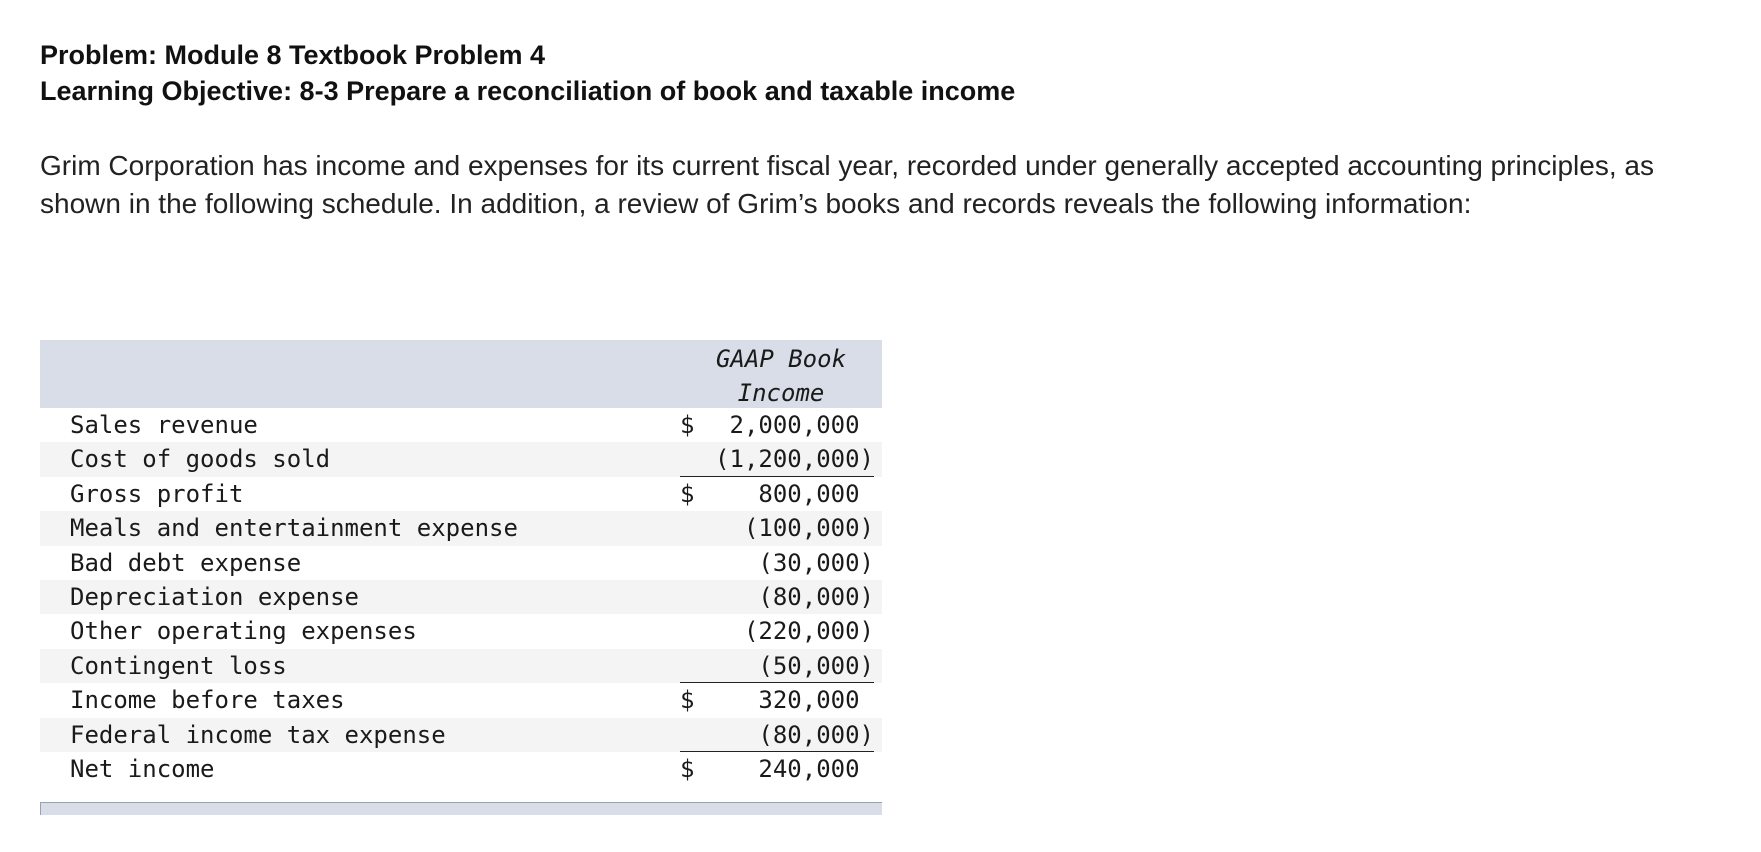  I want to click on row-label: Depreciation expense, so click(214, 596).